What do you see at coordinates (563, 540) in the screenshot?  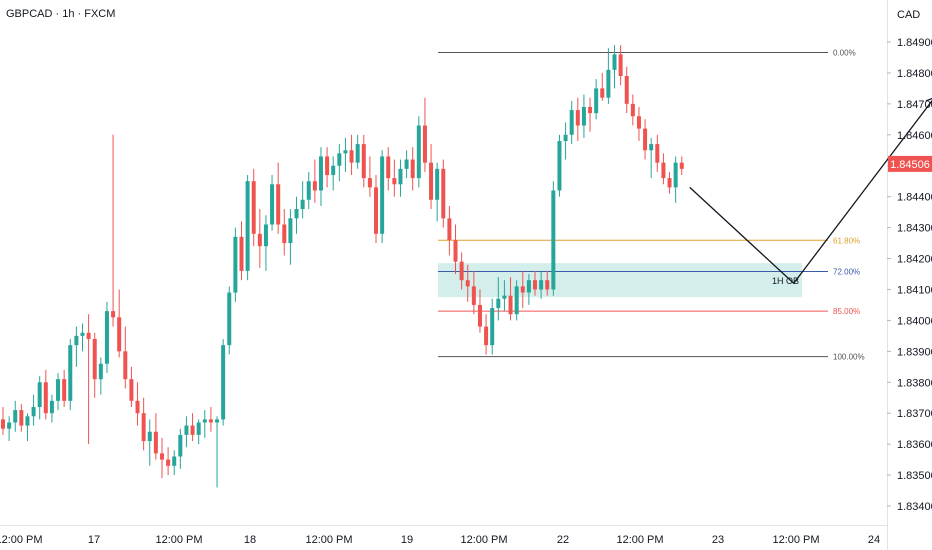 I see `x-tick-label: 22` at bounding box center [563, 540].